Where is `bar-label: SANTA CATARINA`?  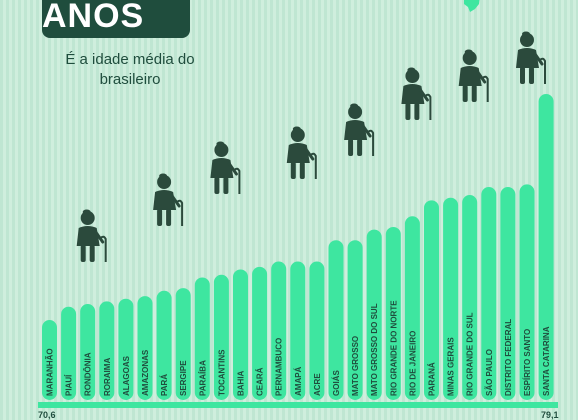 bar-label: SANTA CATARINA is located at coordinates (546, 361).